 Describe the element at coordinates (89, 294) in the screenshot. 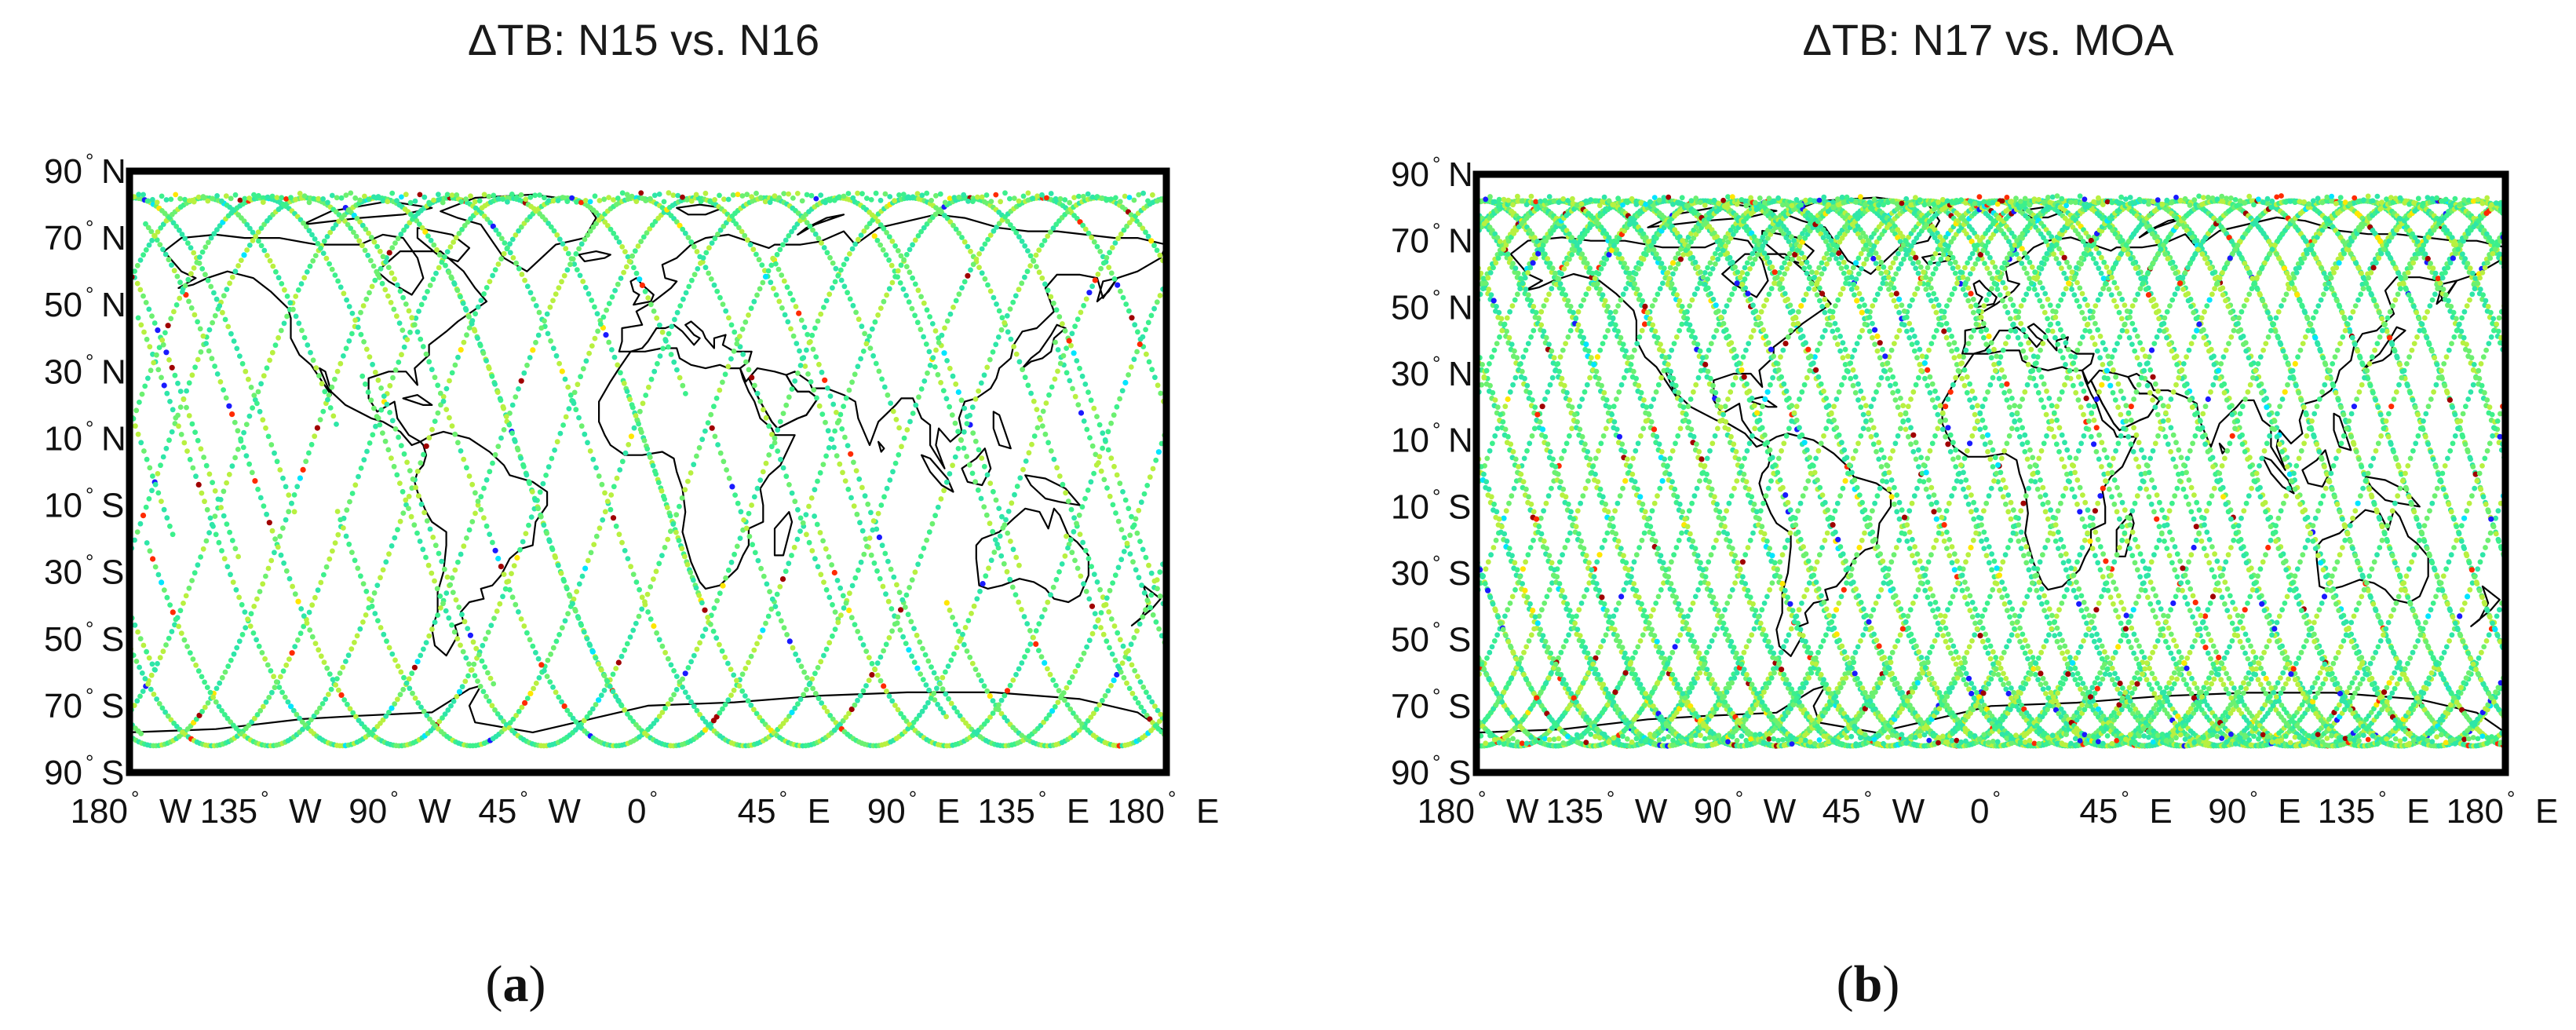

I see `y-tick-degree: °` at that location.